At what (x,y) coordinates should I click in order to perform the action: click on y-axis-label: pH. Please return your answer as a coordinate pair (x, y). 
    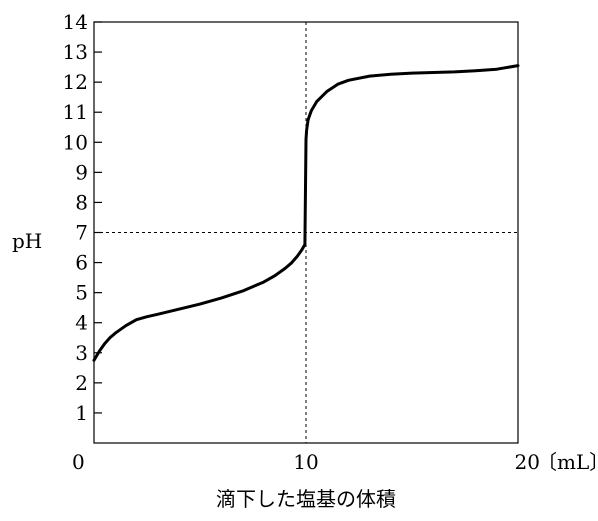
    Looking at the image, I should click on (27, 241).